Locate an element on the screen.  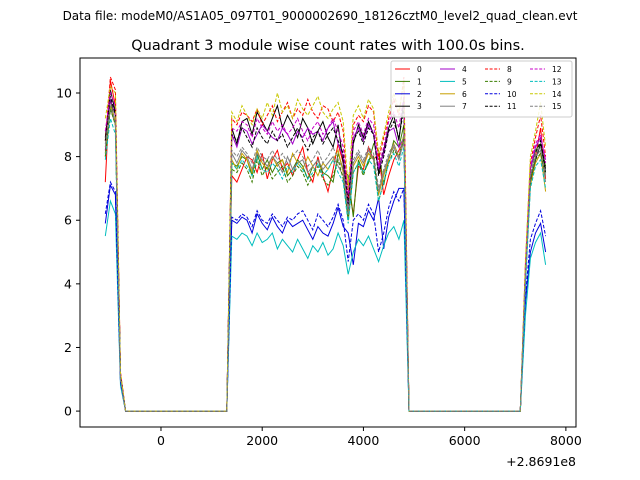
x-tick-label: 8000 is located at coordinates (566, 440).